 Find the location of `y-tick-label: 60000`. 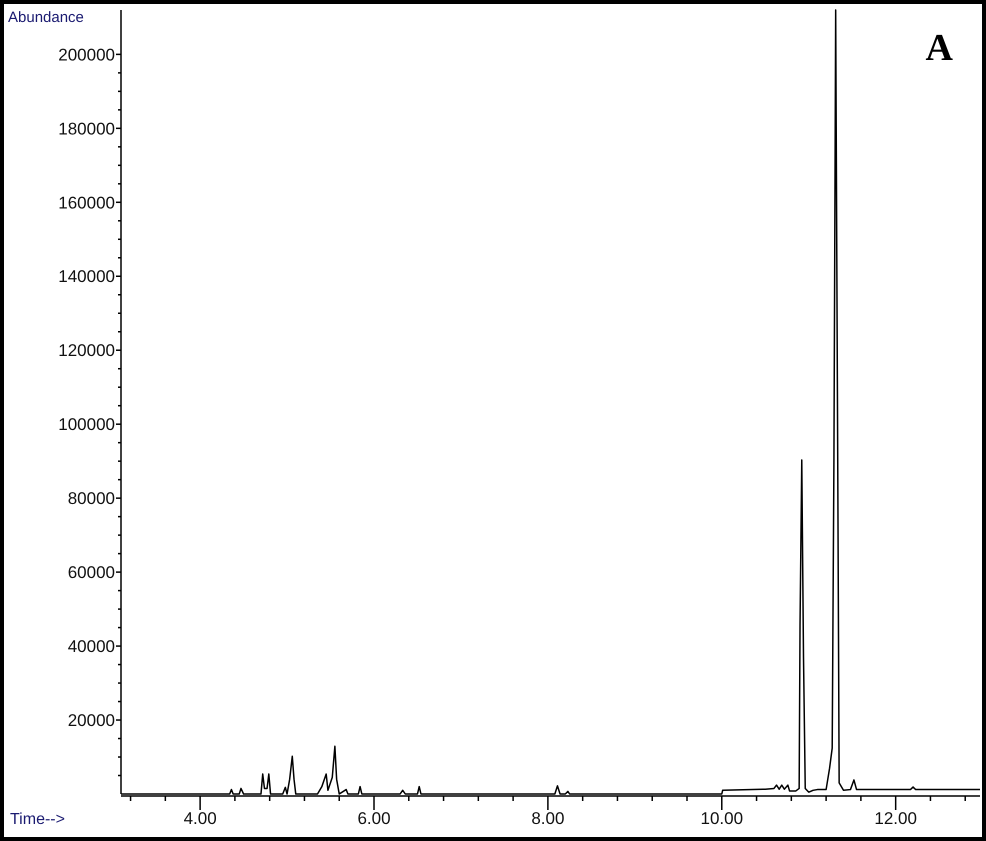

y-tick-label: 60000 is located at coordinates (91, 572).